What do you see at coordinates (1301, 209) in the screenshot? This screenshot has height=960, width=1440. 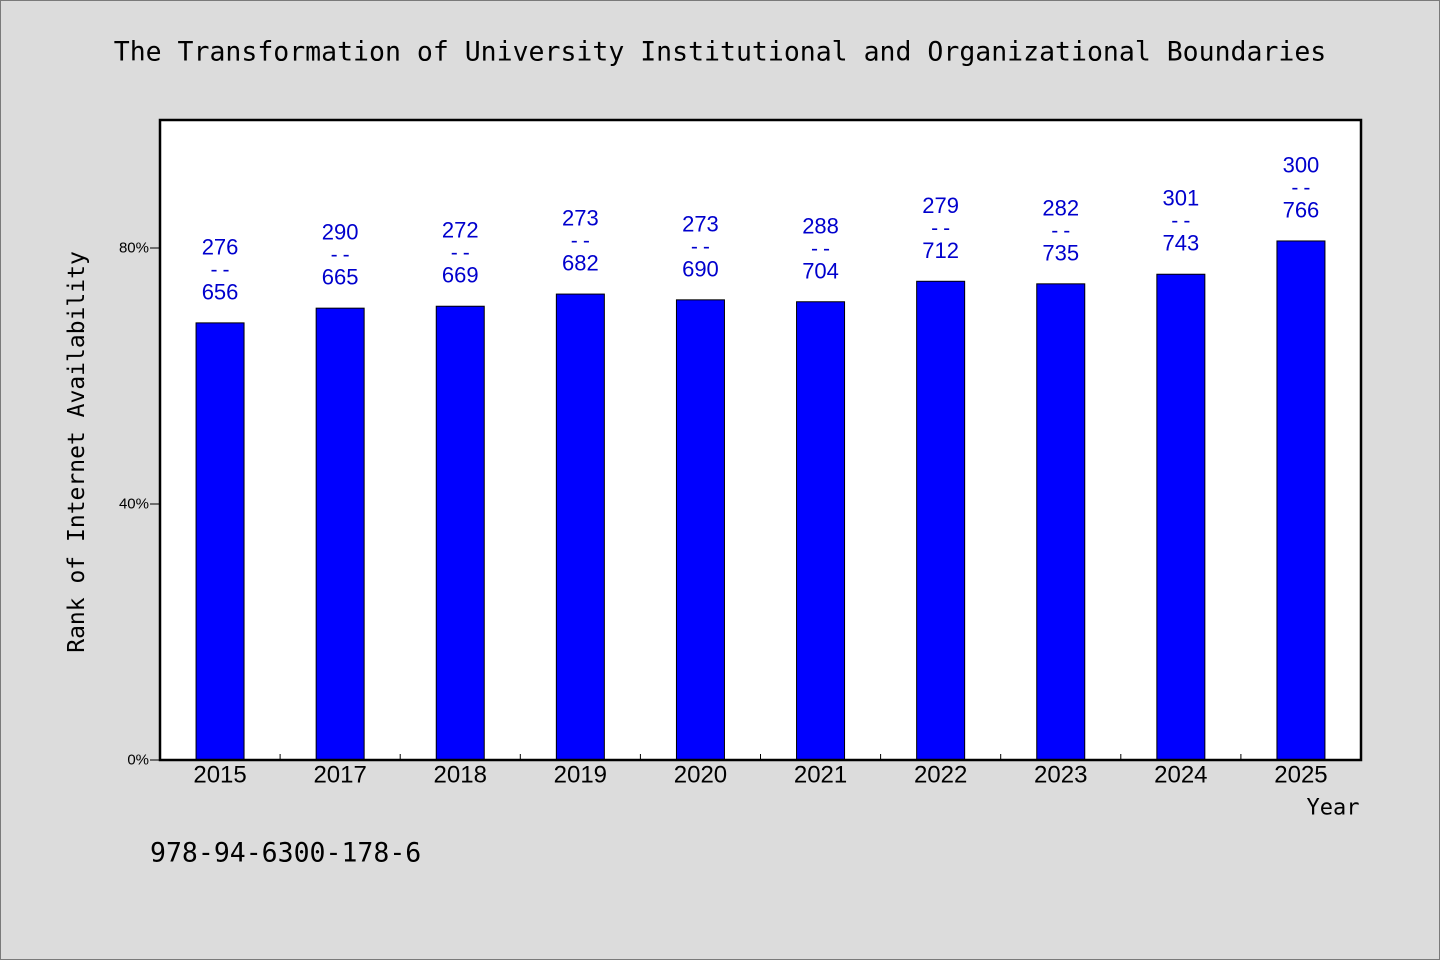 I see `data-label-2025-line-3: 766` at bounding box center [1301, 209].